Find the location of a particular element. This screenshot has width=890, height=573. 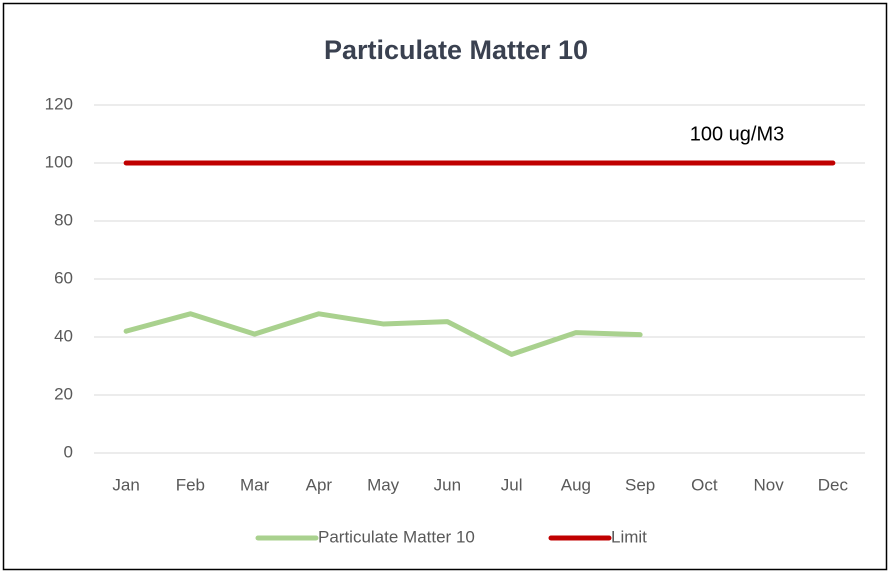

legend-label: Particulate Matter 10 is located at coordinates (396, 536).